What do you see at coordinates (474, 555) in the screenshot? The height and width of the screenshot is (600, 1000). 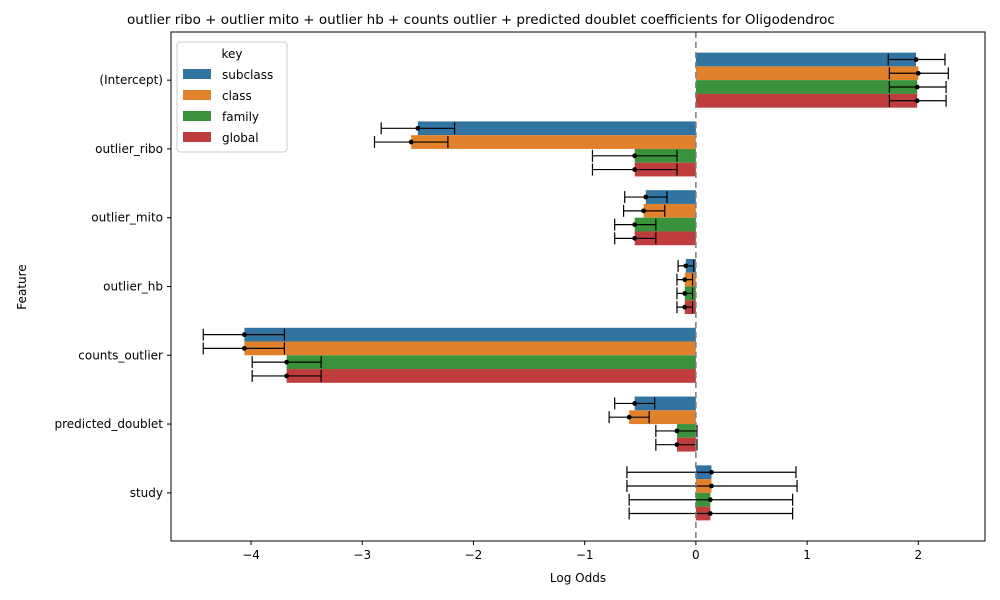 I see `x-tick-label: −2` at bounding box center [474, 555].